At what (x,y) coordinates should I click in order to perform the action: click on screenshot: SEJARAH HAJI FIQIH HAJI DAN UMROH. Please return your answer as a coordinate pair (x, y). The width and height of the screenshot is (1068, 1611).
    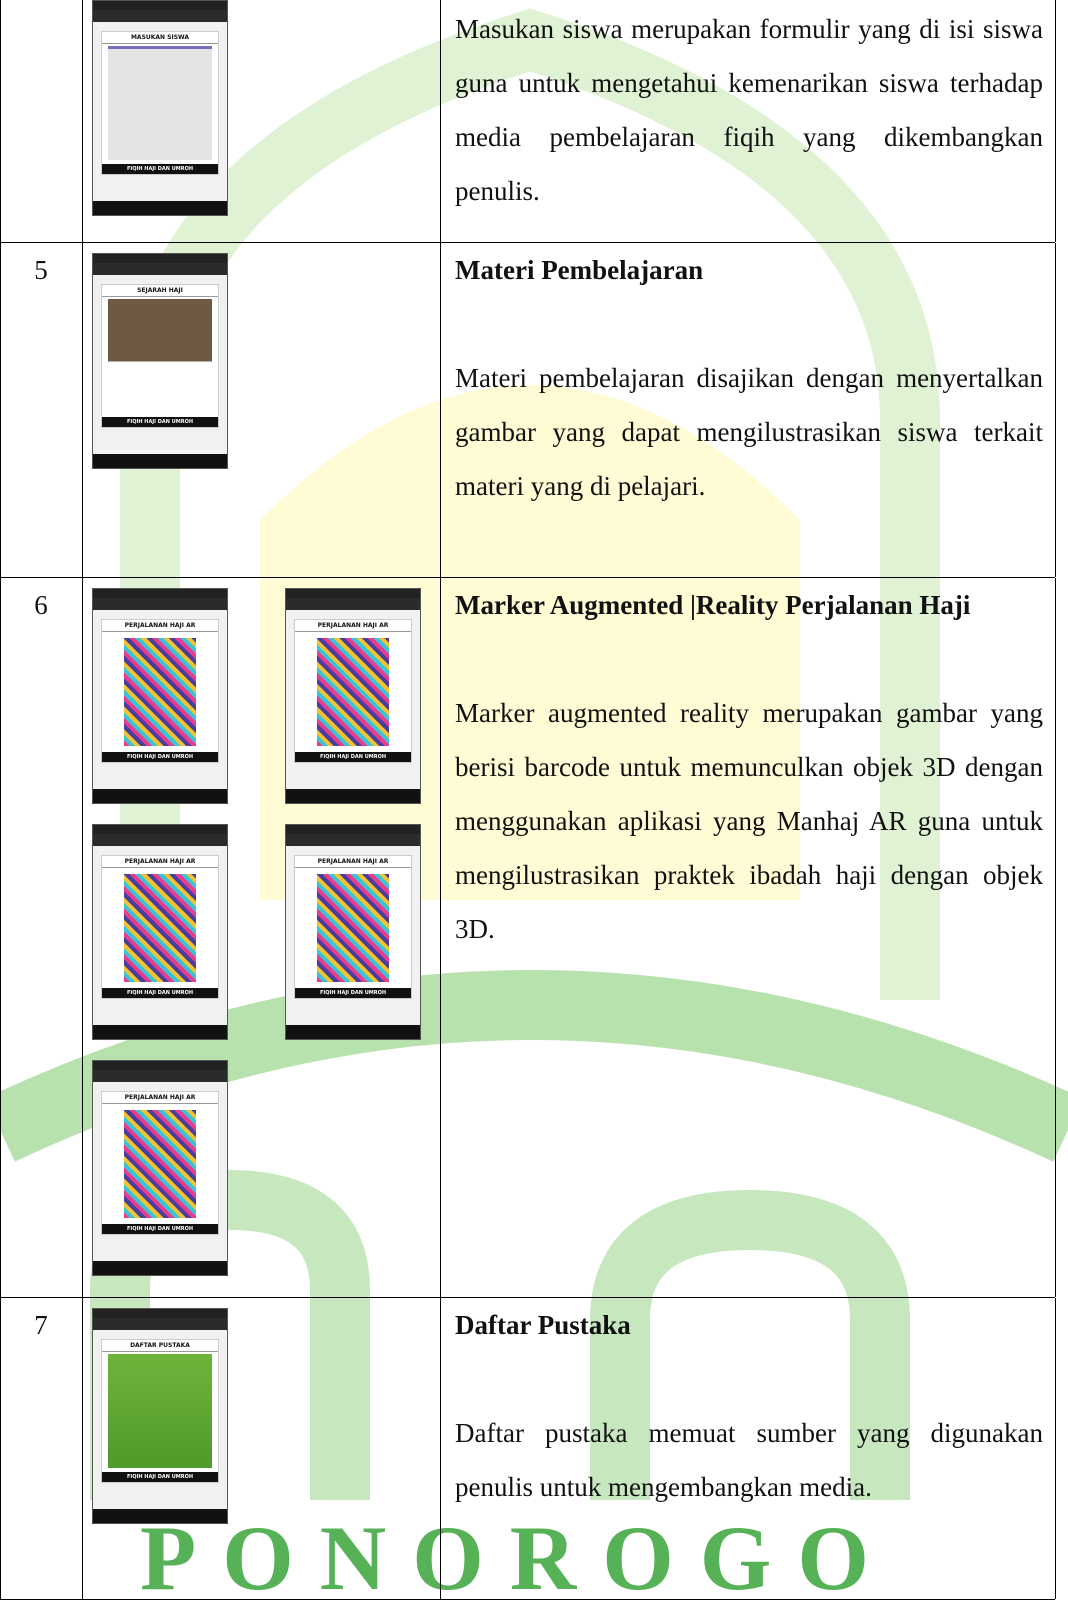
    Looking at the image, I should click on (160, 361).